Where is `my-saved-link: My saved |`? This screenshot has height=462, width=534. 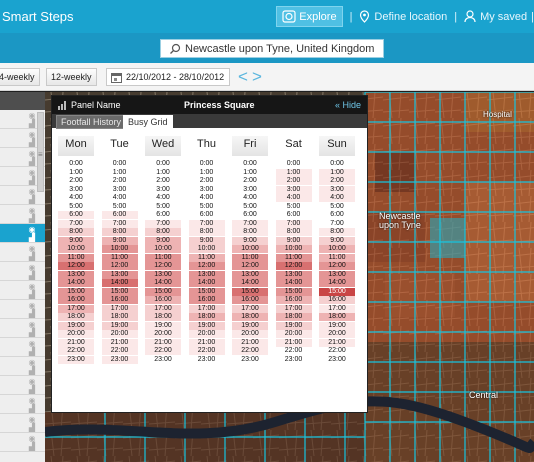 my-saved-link: My saved | is located at coordinates (499, 16).